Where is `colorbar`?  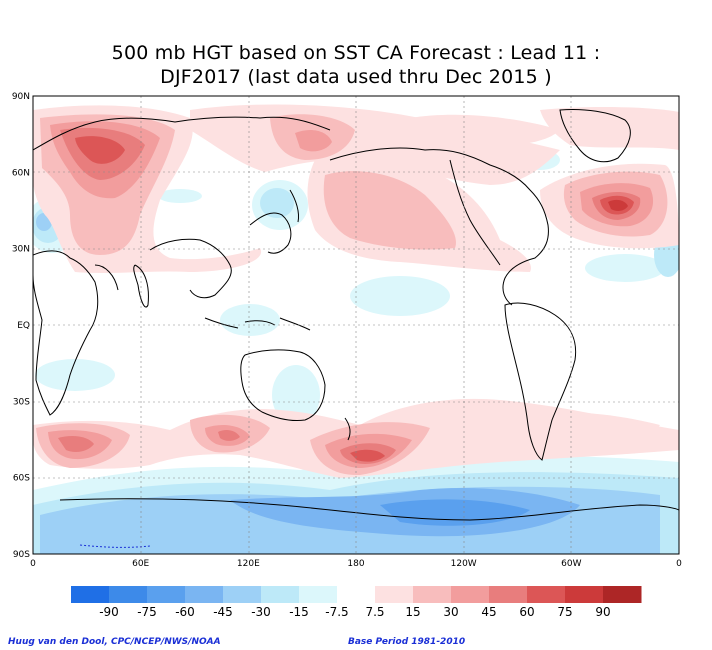 colorbar is located at coordinates (356, 594).